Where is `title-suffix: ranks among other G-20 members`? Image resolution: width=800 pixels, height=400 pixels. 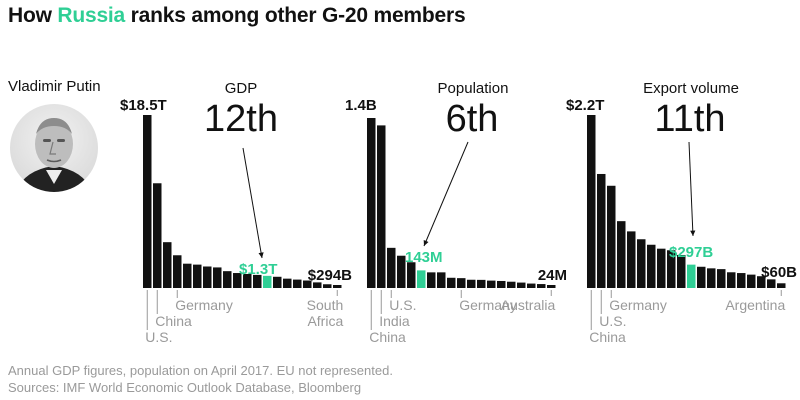 title-suffix: ranks among other G-20 members is located at coordinates (295, 15).